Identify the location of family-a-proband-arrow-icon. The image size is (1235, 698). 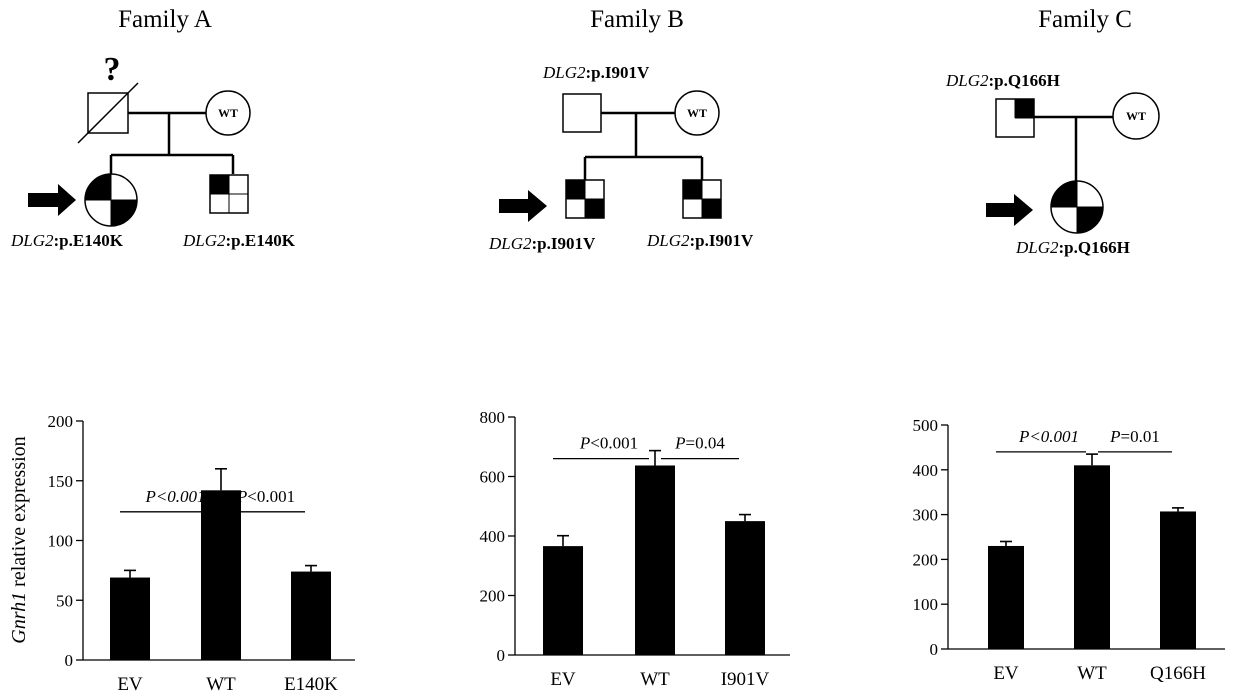
(52, 200).